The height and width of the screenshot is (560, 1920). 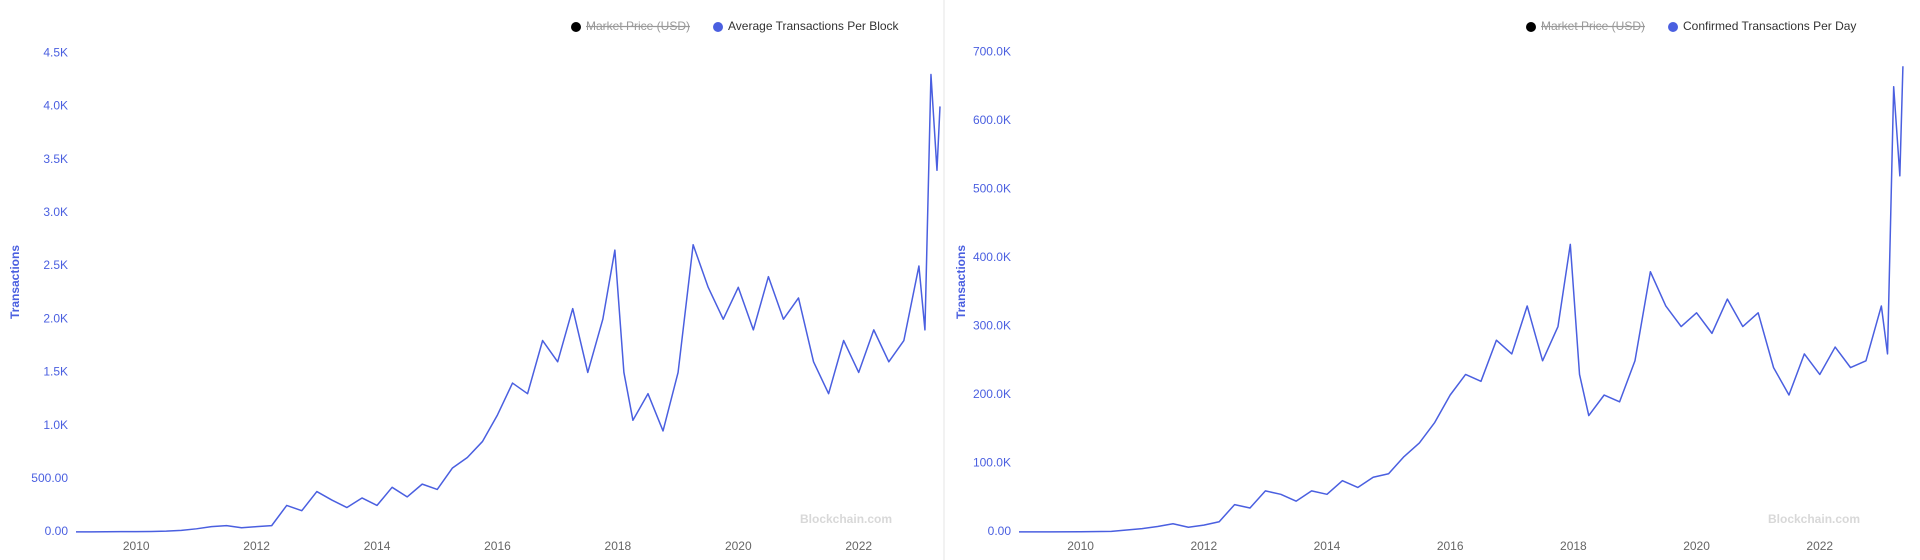 I want to click on y-tick-label: 700.0K, so click(x=992, y=52).